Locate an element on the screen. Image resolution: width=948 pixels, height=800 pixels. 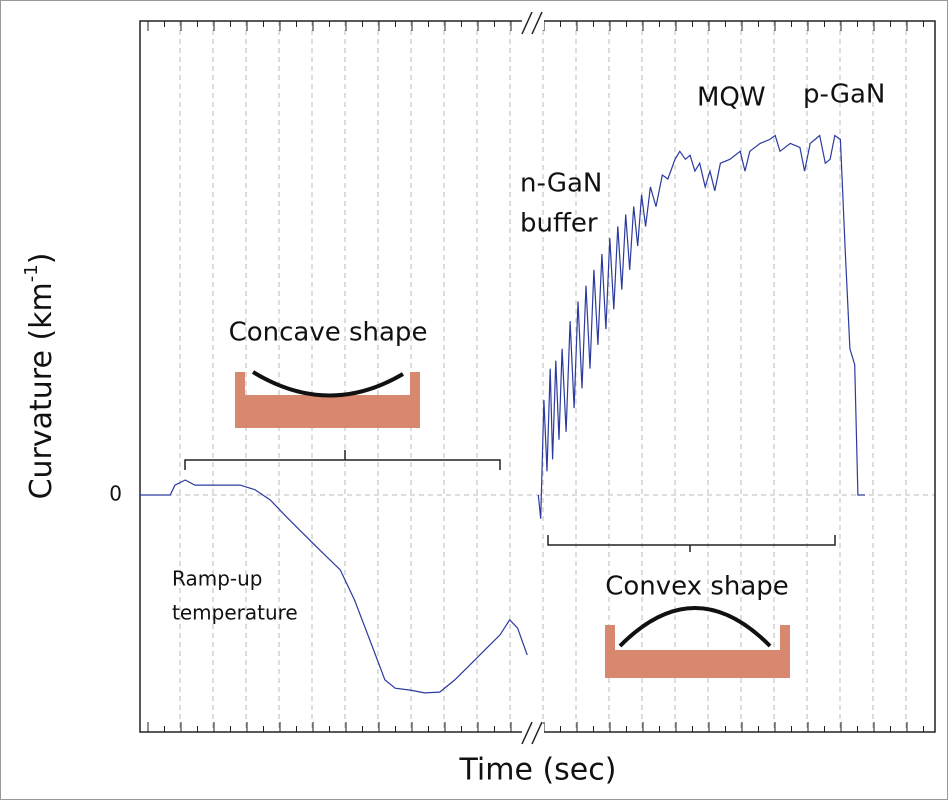
x-axis-label: Time (sec) is located at coordinates (538, 770).